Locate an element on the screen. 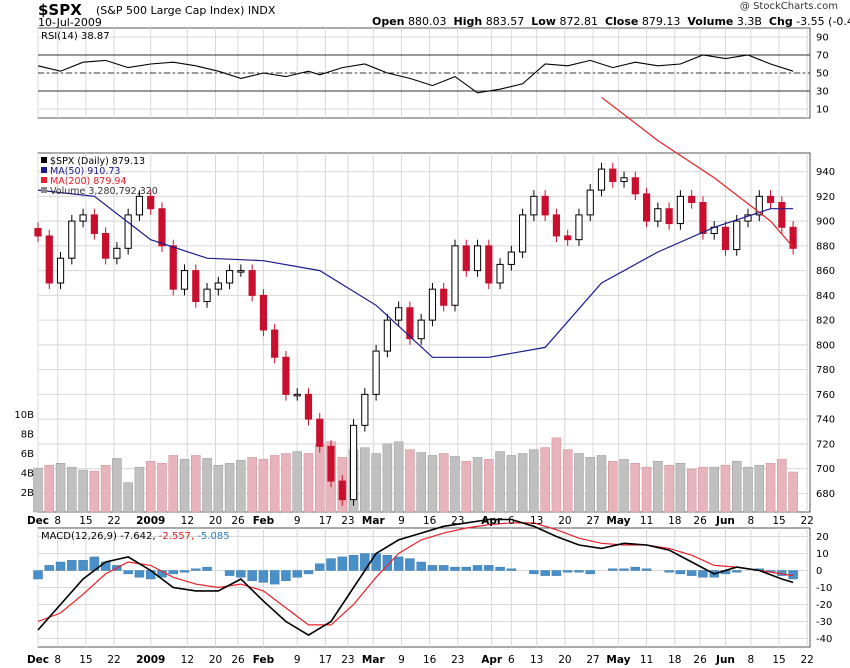  chg-value: -3.55 (-0.40%) is located at coordinates (823, 21).